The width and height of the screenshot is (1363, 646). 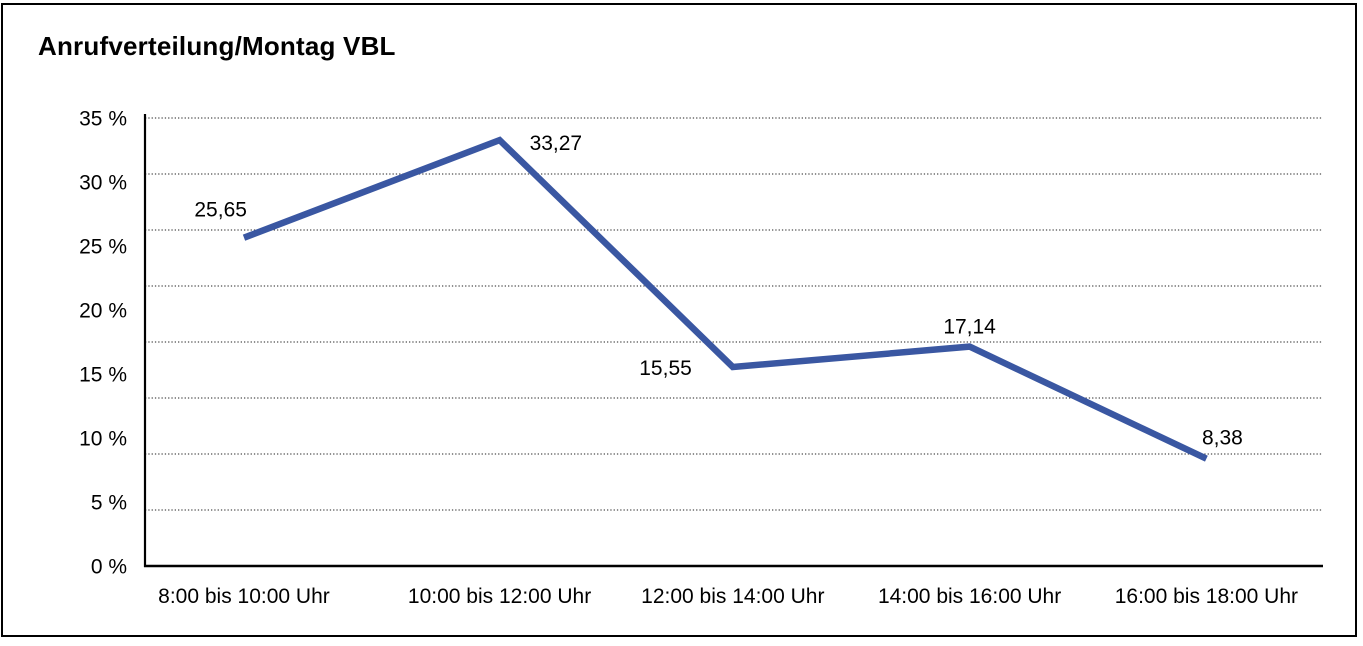 What do you see at coordinates (1206, 596) in the screenshot?
I see `x-tick-label: 16:00 bis 18:00 Uhr` at bounding box center [1206, 596].